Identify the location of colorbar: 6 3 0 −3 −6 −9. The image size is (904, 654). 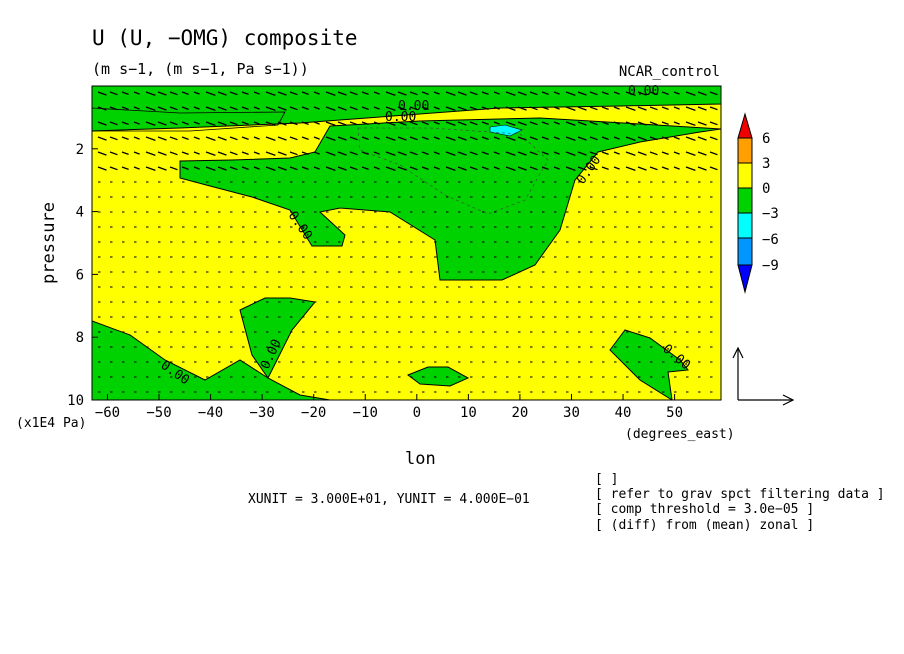
(758, 203).